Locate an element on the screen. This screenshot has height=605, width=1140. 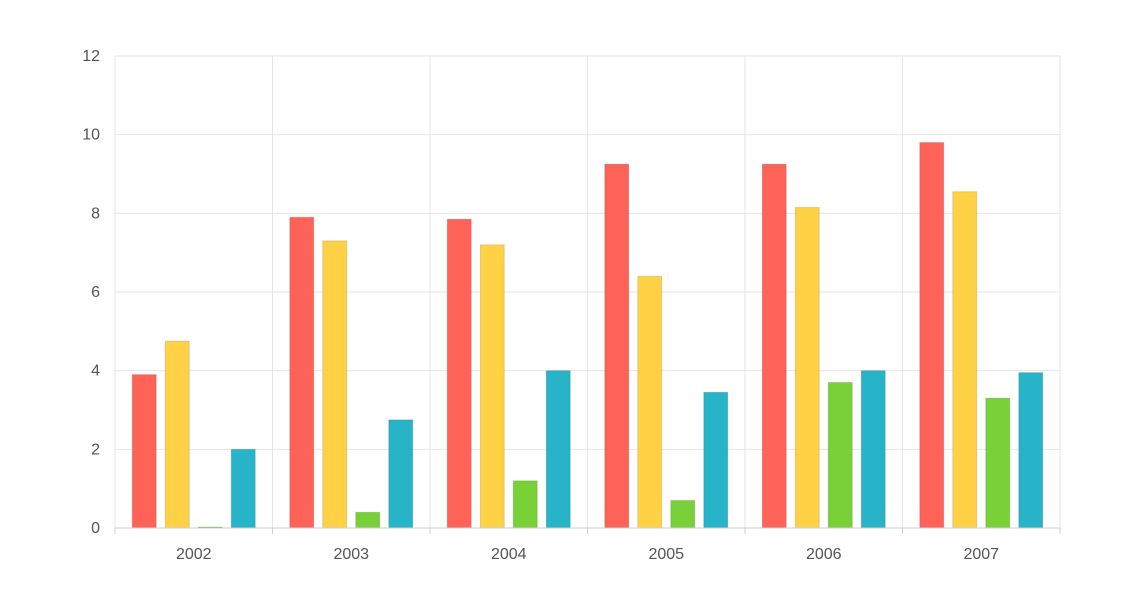
bar-series-1-2006 is located at coordinates (774, 346).